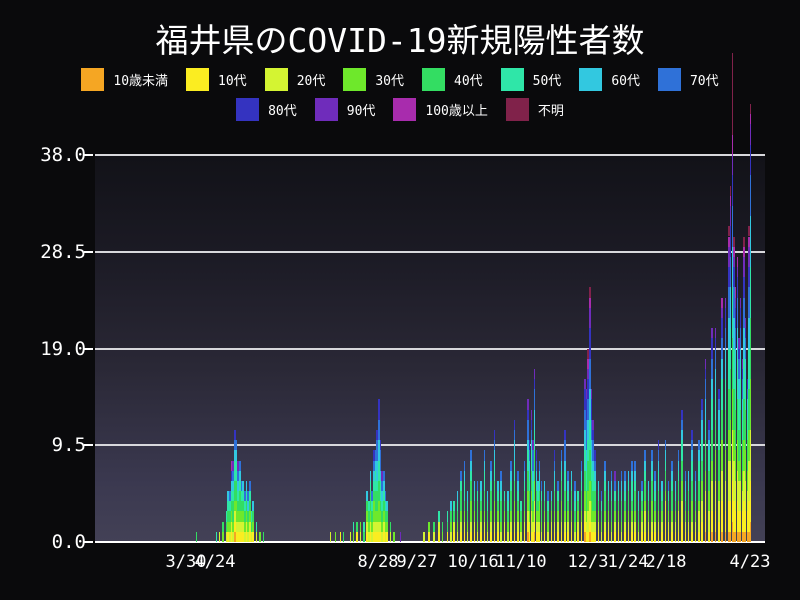  What do you see at coordinates (530, 79) in the screenshot?
I see `legend-item-50代: 50代` at bounding box center [530, 79].